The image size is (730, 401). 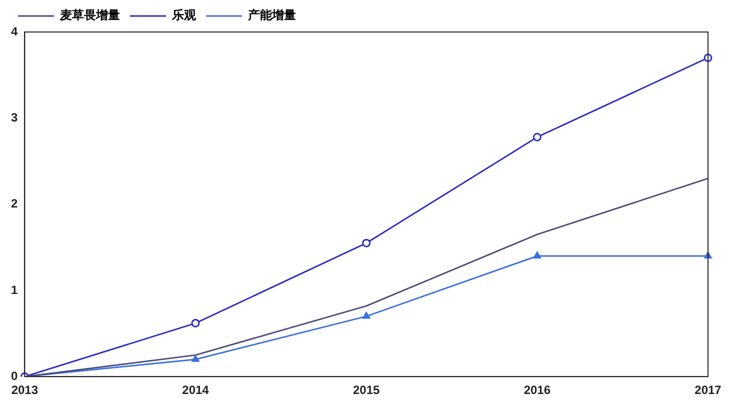 I want to click on x-tick-label: 2013, so click(x=24, y=390).